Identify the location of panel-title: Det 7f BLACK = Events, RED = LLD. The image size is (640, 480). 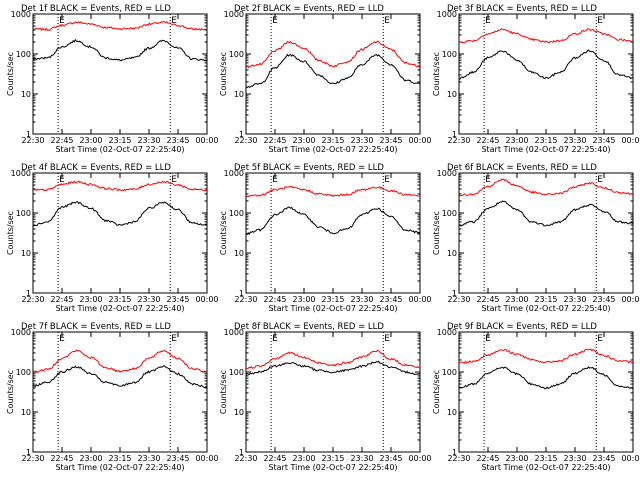
(96, 327).